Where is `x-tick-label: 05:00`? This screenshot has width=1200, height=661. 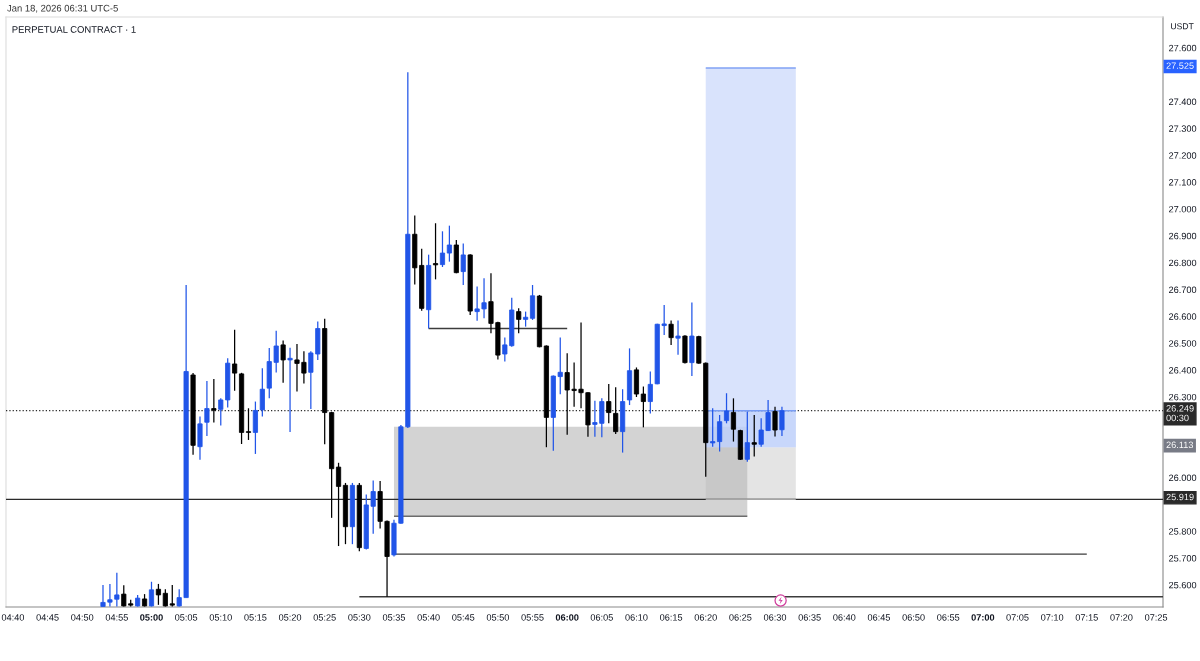
x-tick-label: 05:00 is located at coordinates (151, 617).